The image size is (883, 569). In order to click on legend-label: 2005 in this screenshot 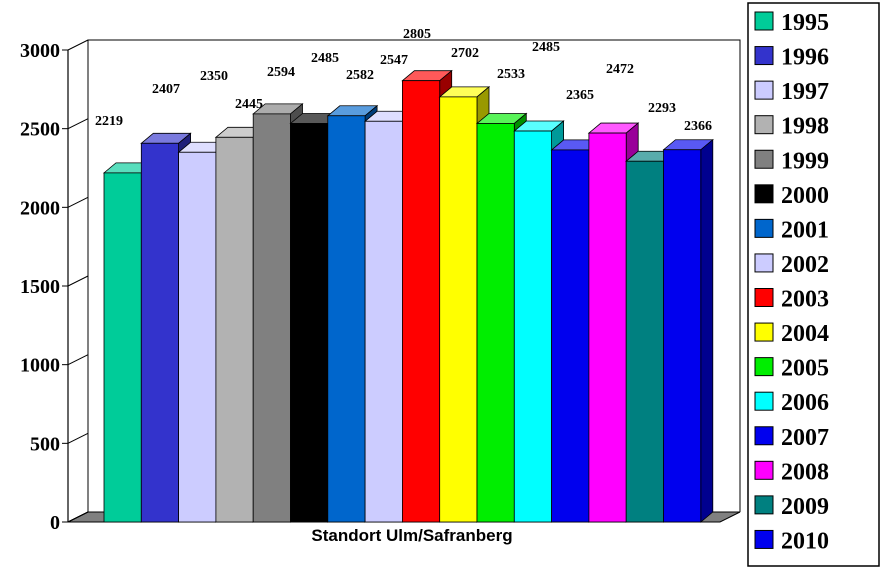, I will do `click(805, 369)`.